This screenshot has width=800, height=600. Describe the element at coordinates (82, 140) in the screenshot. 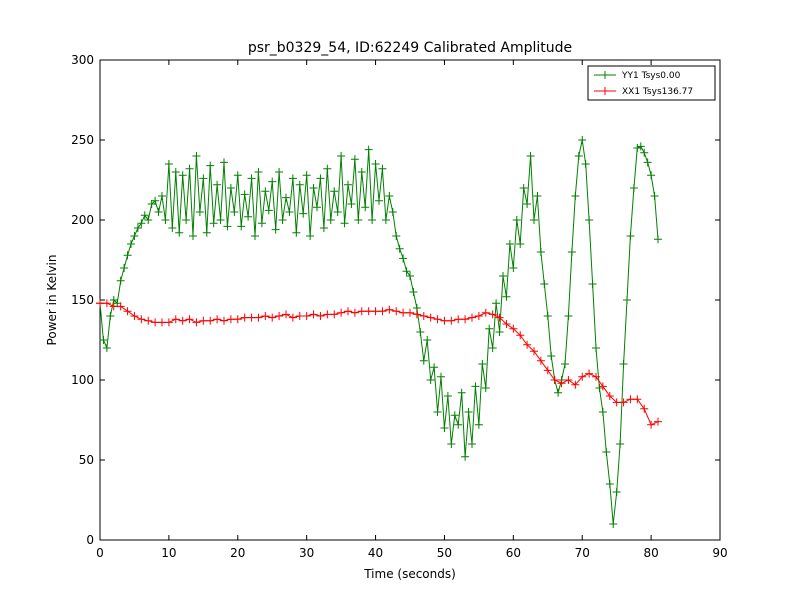

I see `y-tick-label: 250` at that location.